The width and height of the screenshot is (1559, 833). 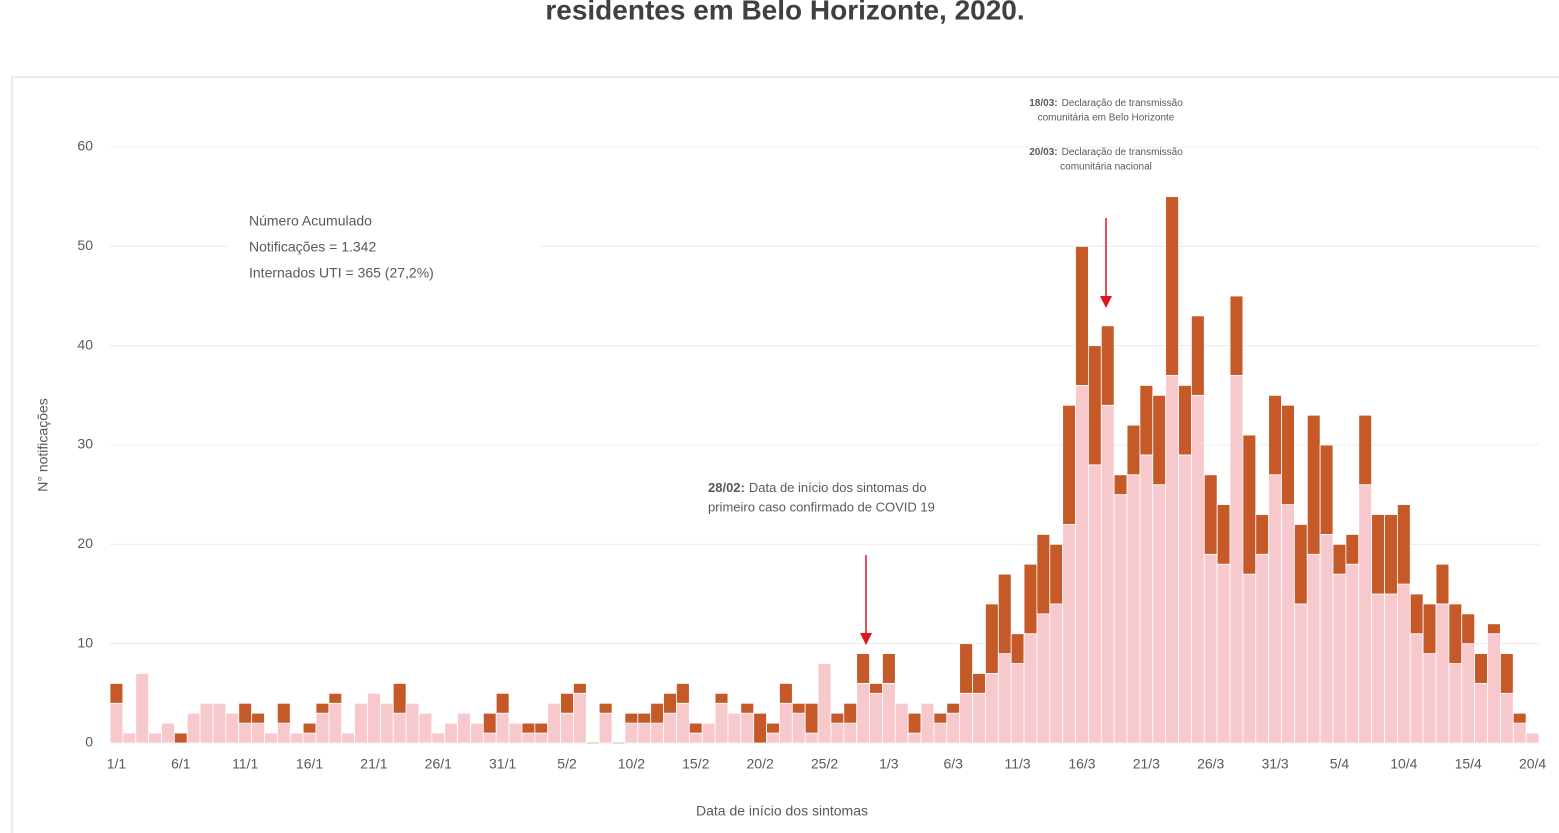 What do you see at coordinates (85, 543) in the screenshot?
I see `y-tick-label: 20` at bounding box center [85, 543].